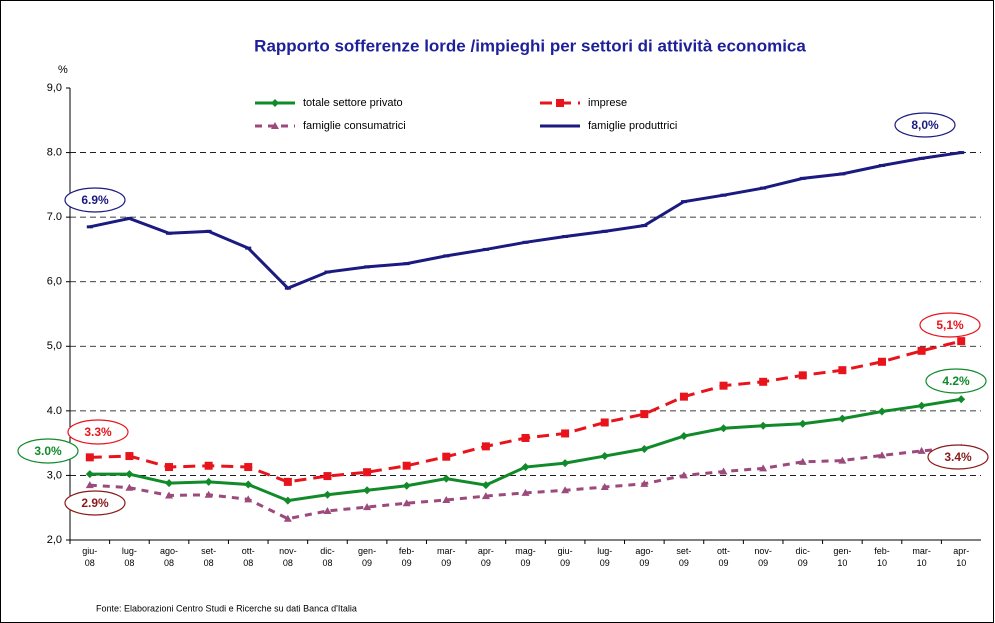  Describe the element at coordinates (288, 557) in the screenshot. I see `x-tick-label: nov-08` at that location.